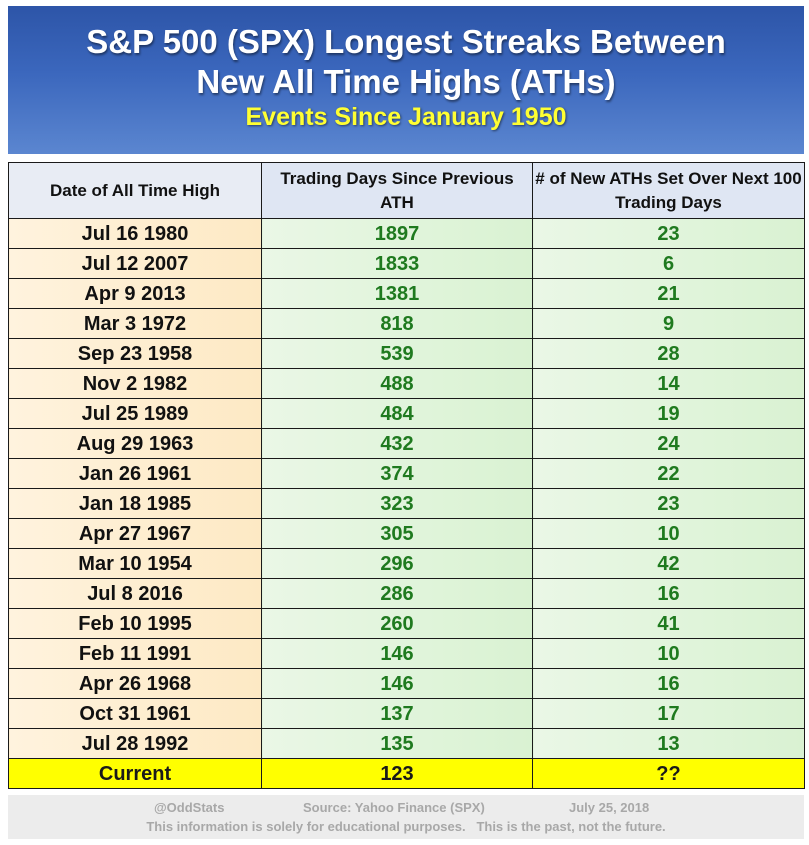 The image size is (809, 845). What do you see at coordinates (135, 293) in the screenshot?
I see `cell-date: Apr 9 2013` at bounding box center [135, 293].